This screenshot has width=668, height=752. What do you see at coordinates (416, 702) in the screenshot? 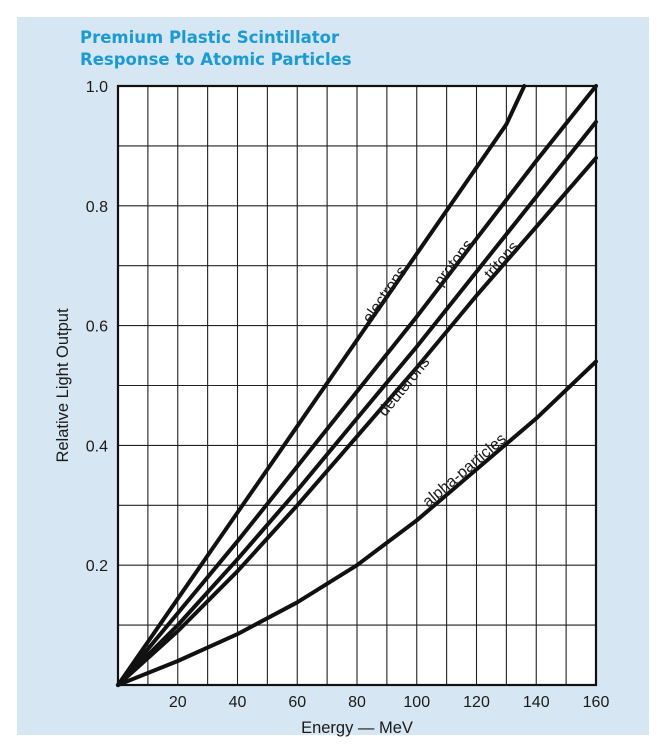
I see `x-tick-label: 100` at bounding box center [416, 702].